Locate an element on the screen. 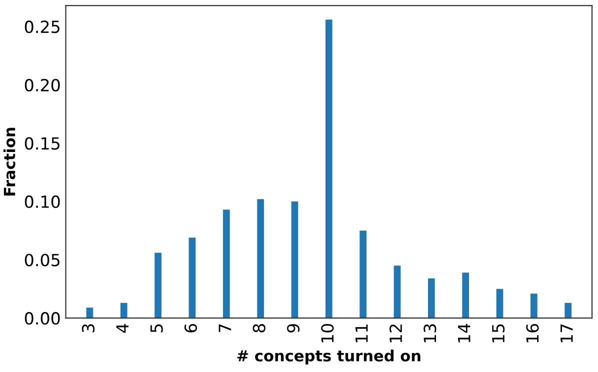 The image size is (598, 372). x-tick-label: 6 is located at coordinates (191, 328).